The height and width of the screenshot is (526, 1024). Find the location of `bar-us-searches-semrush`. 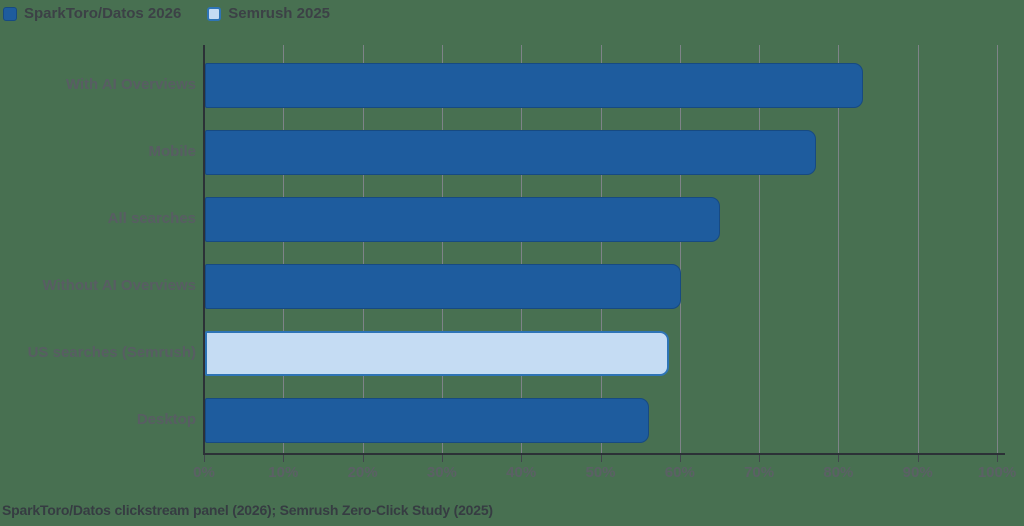

bar-us-searches-semrush is located at coordinates (437, 353).